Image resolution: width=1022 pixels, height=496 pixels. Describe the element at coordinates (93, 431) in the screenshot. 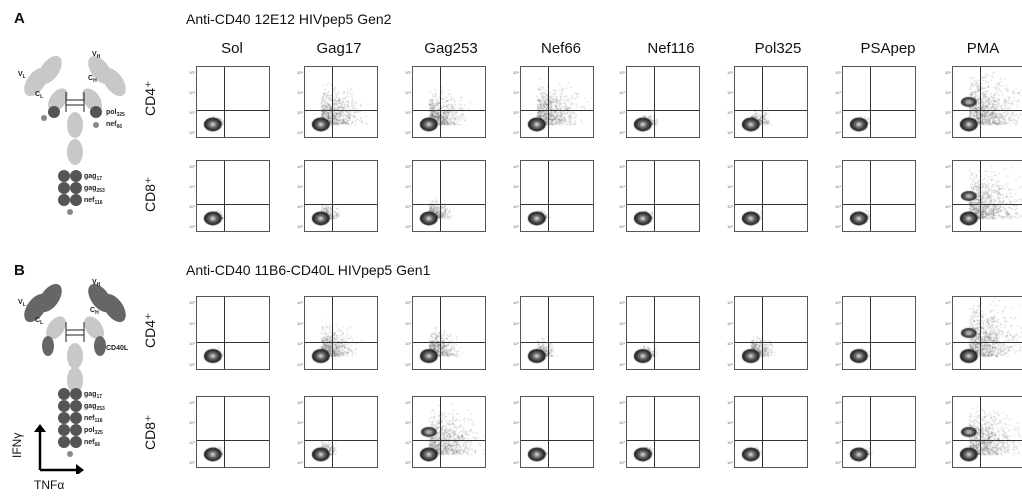

I see `svg-text: pol325` at that location.